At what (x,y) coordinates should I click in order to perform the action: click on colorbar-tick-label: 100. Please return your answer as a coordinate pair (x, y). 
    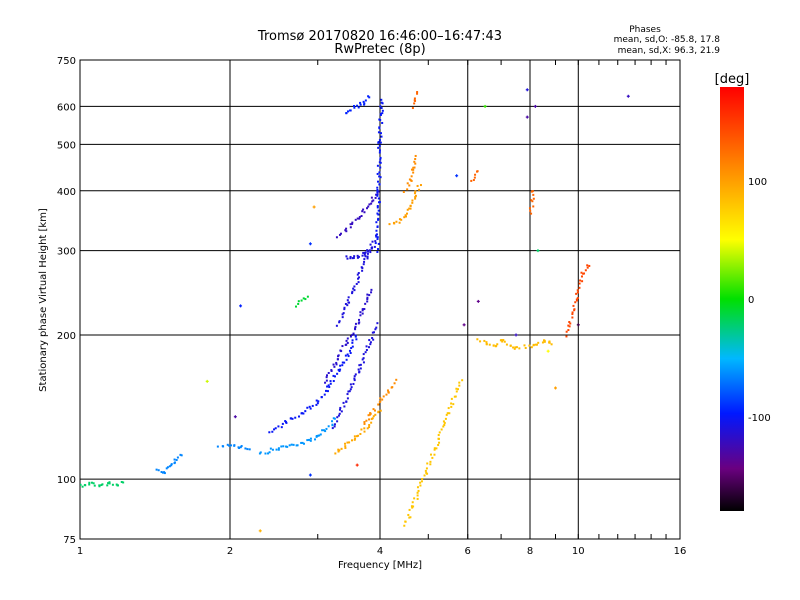
    Looking at the image, I should click on (757, 182).